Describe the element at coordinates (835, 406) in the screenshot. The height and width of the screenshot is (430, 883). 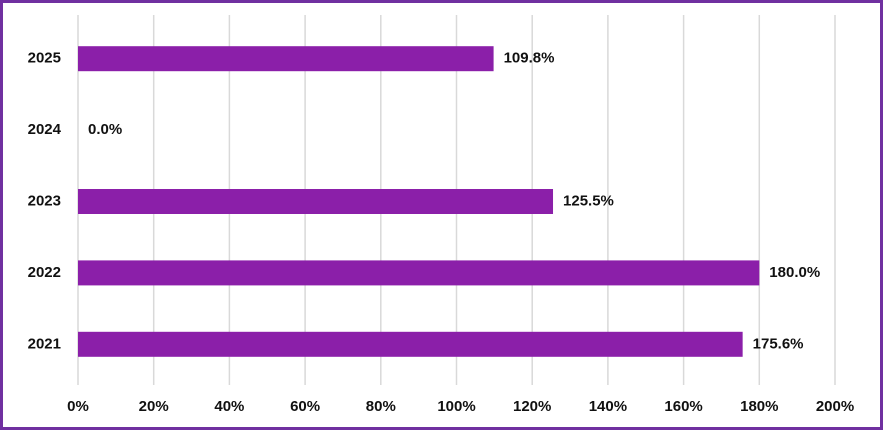
I see `x-tick-label: 200%` at that location.